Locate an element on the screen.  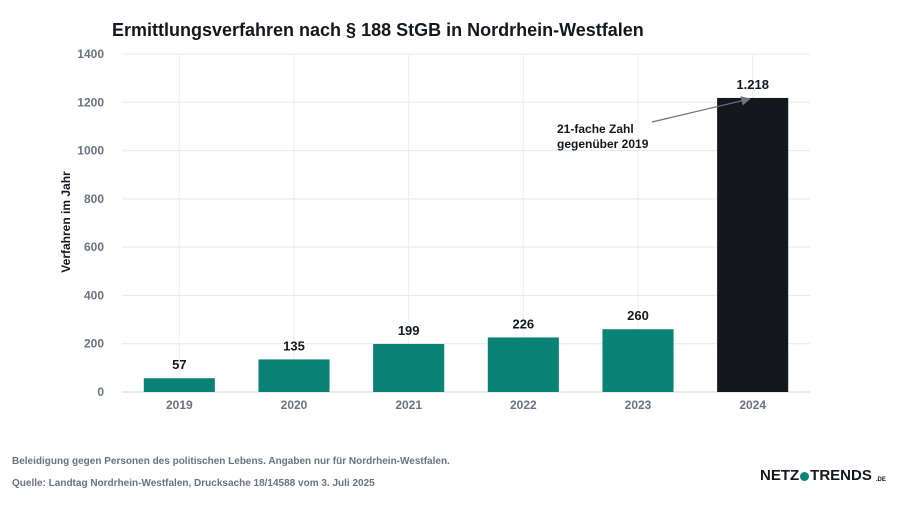
y-tick-label: 400 is located at coordinates (94, 295).